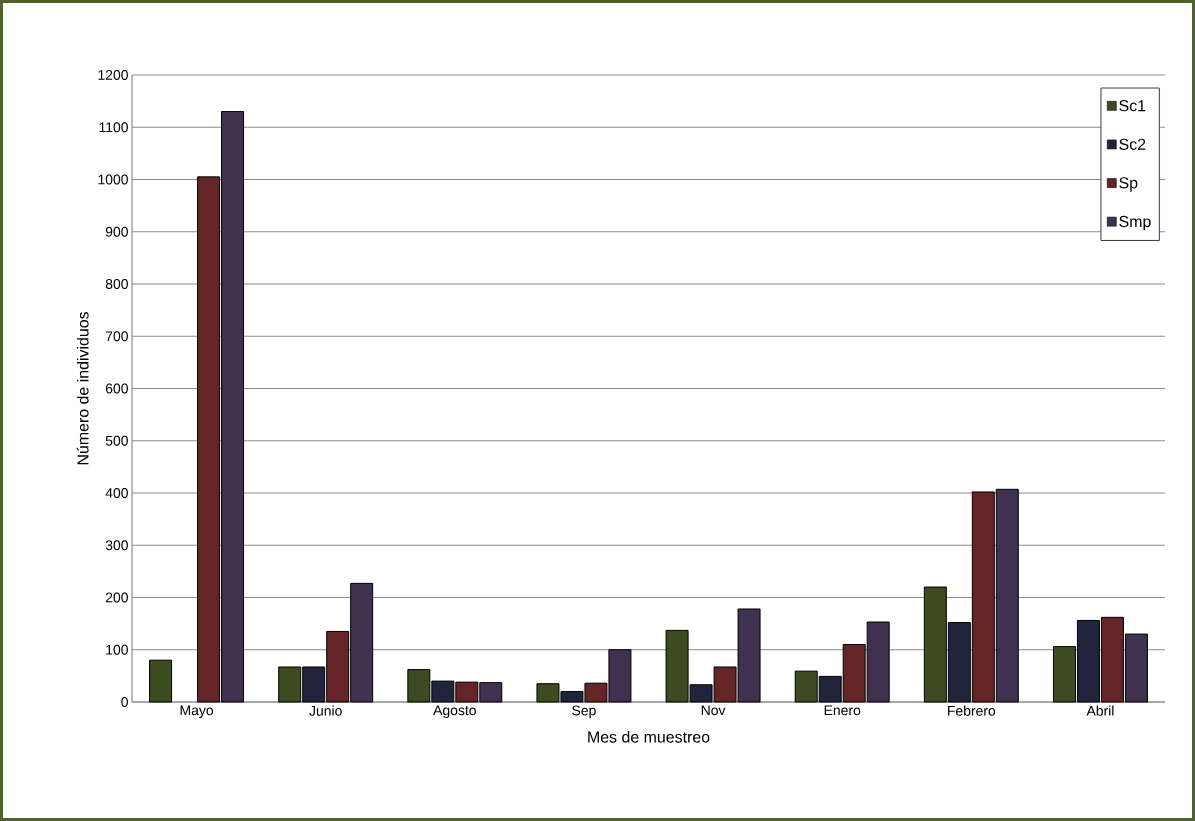 This screenshot has width=1195, height=821. Describe the element at coordinates (116, 545) in the screenshot. I see `y-tick-label: 300` at that location.